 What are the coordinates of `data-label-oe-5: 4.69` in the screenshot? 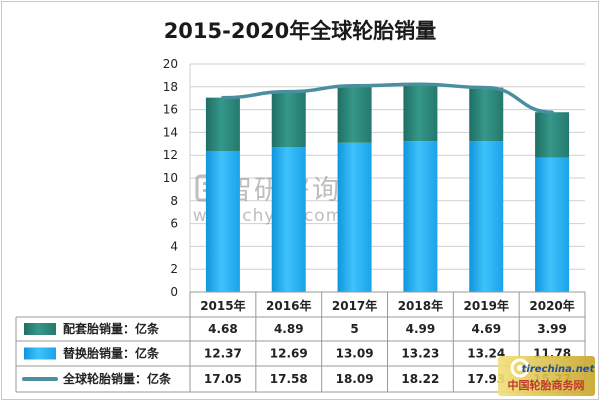 It's located at (486, 329).